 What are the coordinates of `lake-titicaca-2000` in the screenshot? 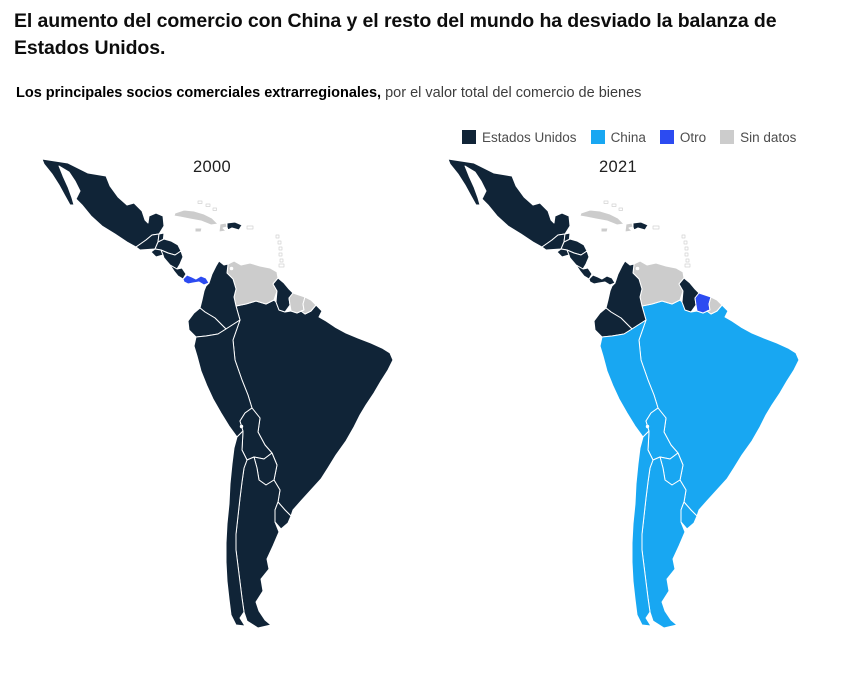 It's located at (241, 426).